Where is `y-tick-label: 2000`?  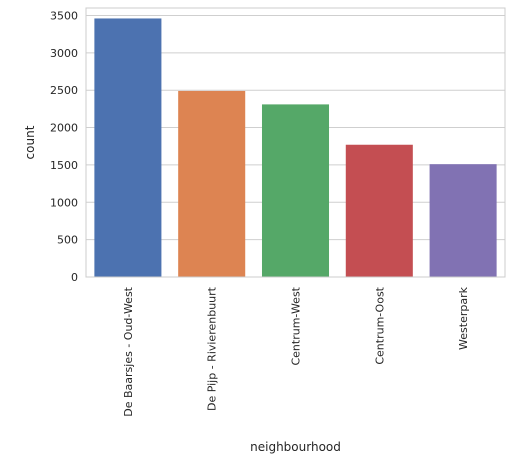
y-tick-label: 2000 is located at coordinates (64, 128).